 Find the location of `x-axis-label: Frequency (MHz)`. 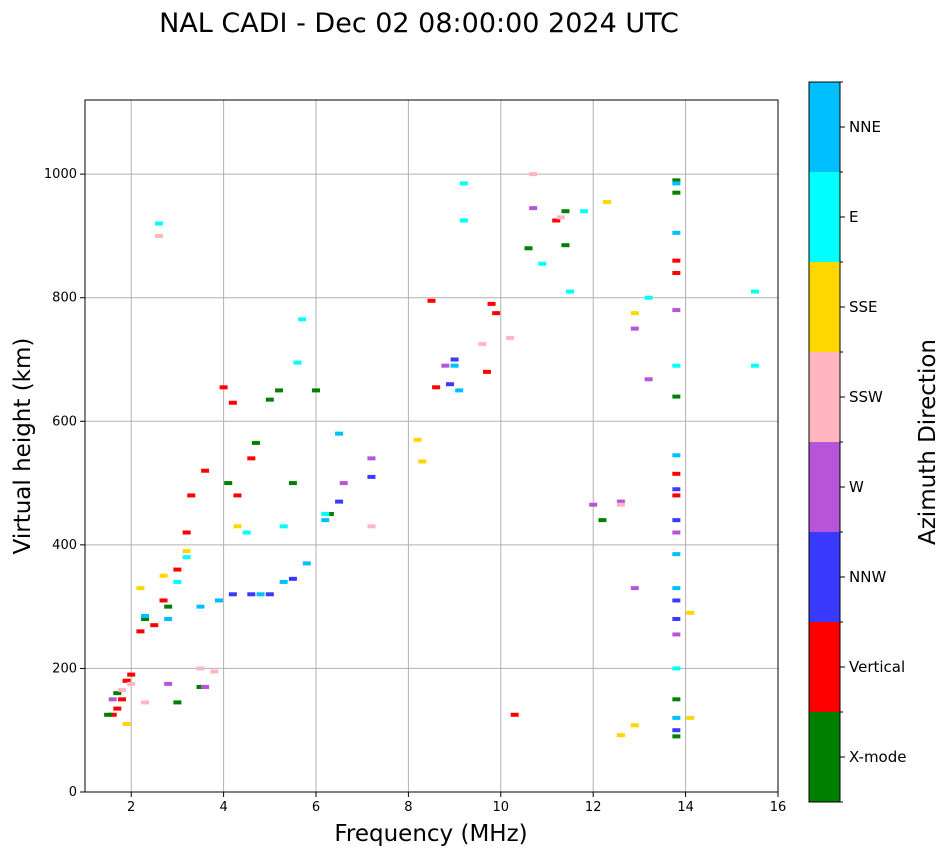

x-axis-label: Frequency (MHz) is located at coordinates (430, 834).